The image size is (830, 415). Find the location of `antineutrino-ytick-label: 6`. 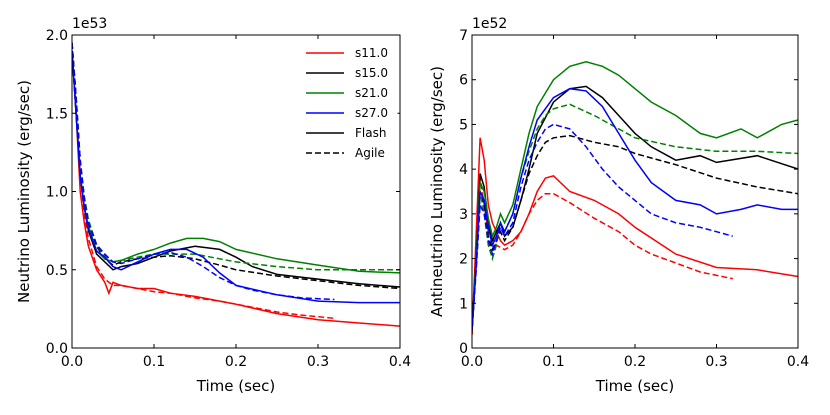

antineutrino-ytick-label: 6 is located at coordinates (463, 81).